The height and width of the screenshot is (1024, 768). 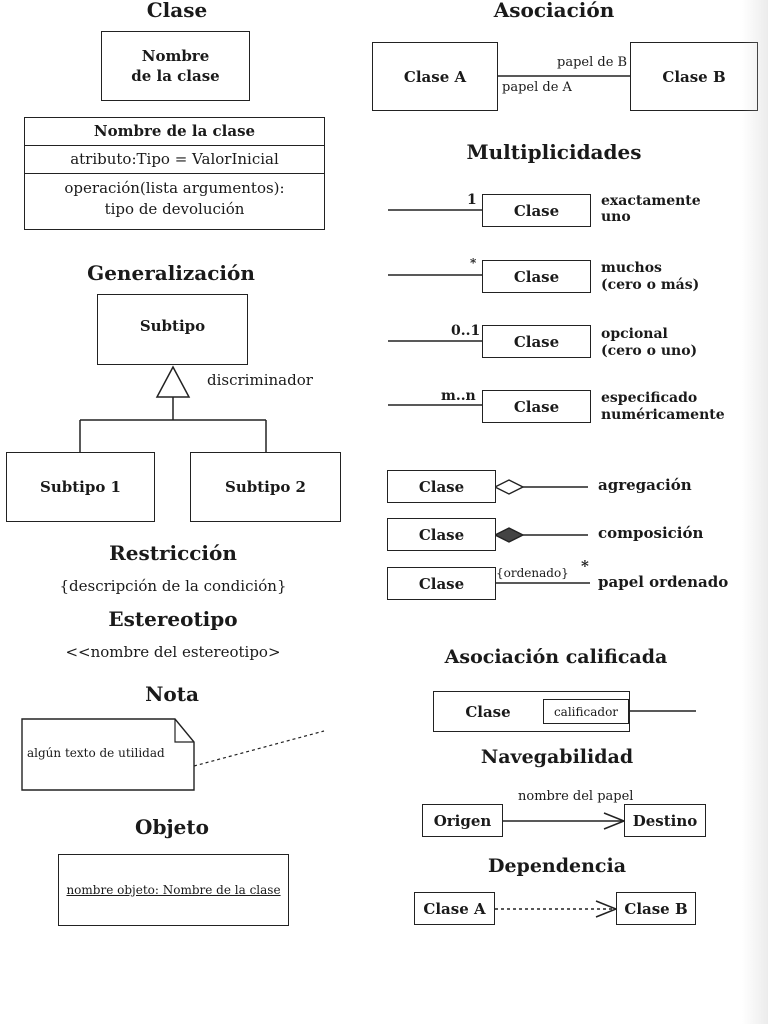 What do you see at coordinates (174, 160) in the screenshot?
I see `class-attribute: atributo:Tipo = ValorInicial` at bounding box center [174, 160].